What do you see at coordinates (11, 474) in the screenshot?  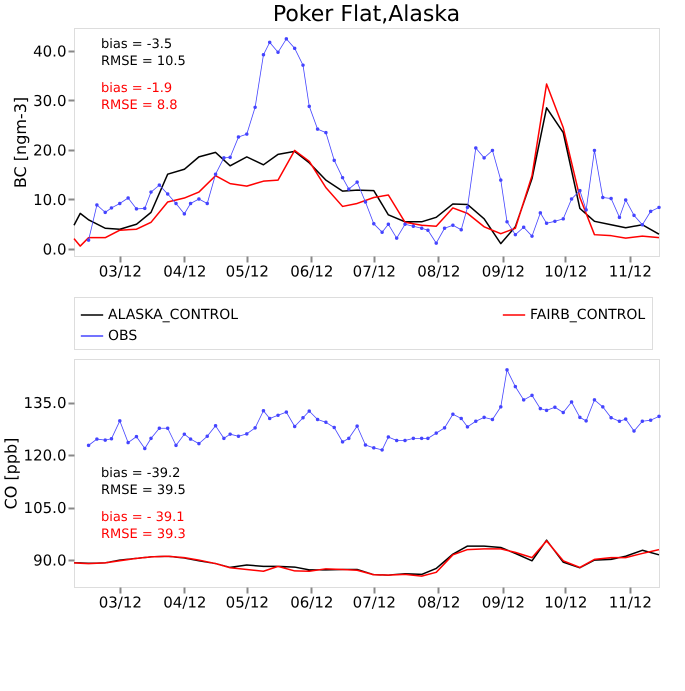 I see `y-axis-title: CO [ppb]` at bounding box center [11, 474].